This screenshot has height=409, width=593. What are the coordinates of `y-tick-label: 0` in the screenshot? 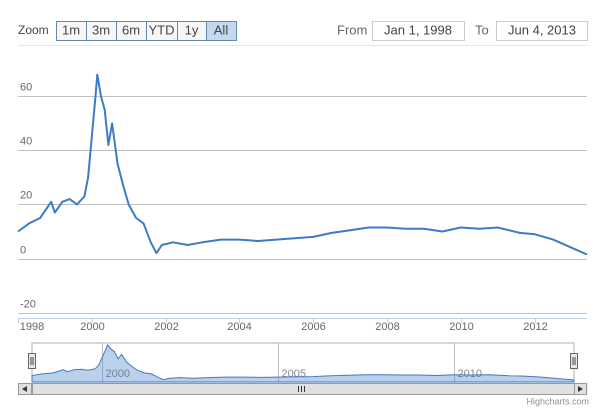 It's located at (23, 250).